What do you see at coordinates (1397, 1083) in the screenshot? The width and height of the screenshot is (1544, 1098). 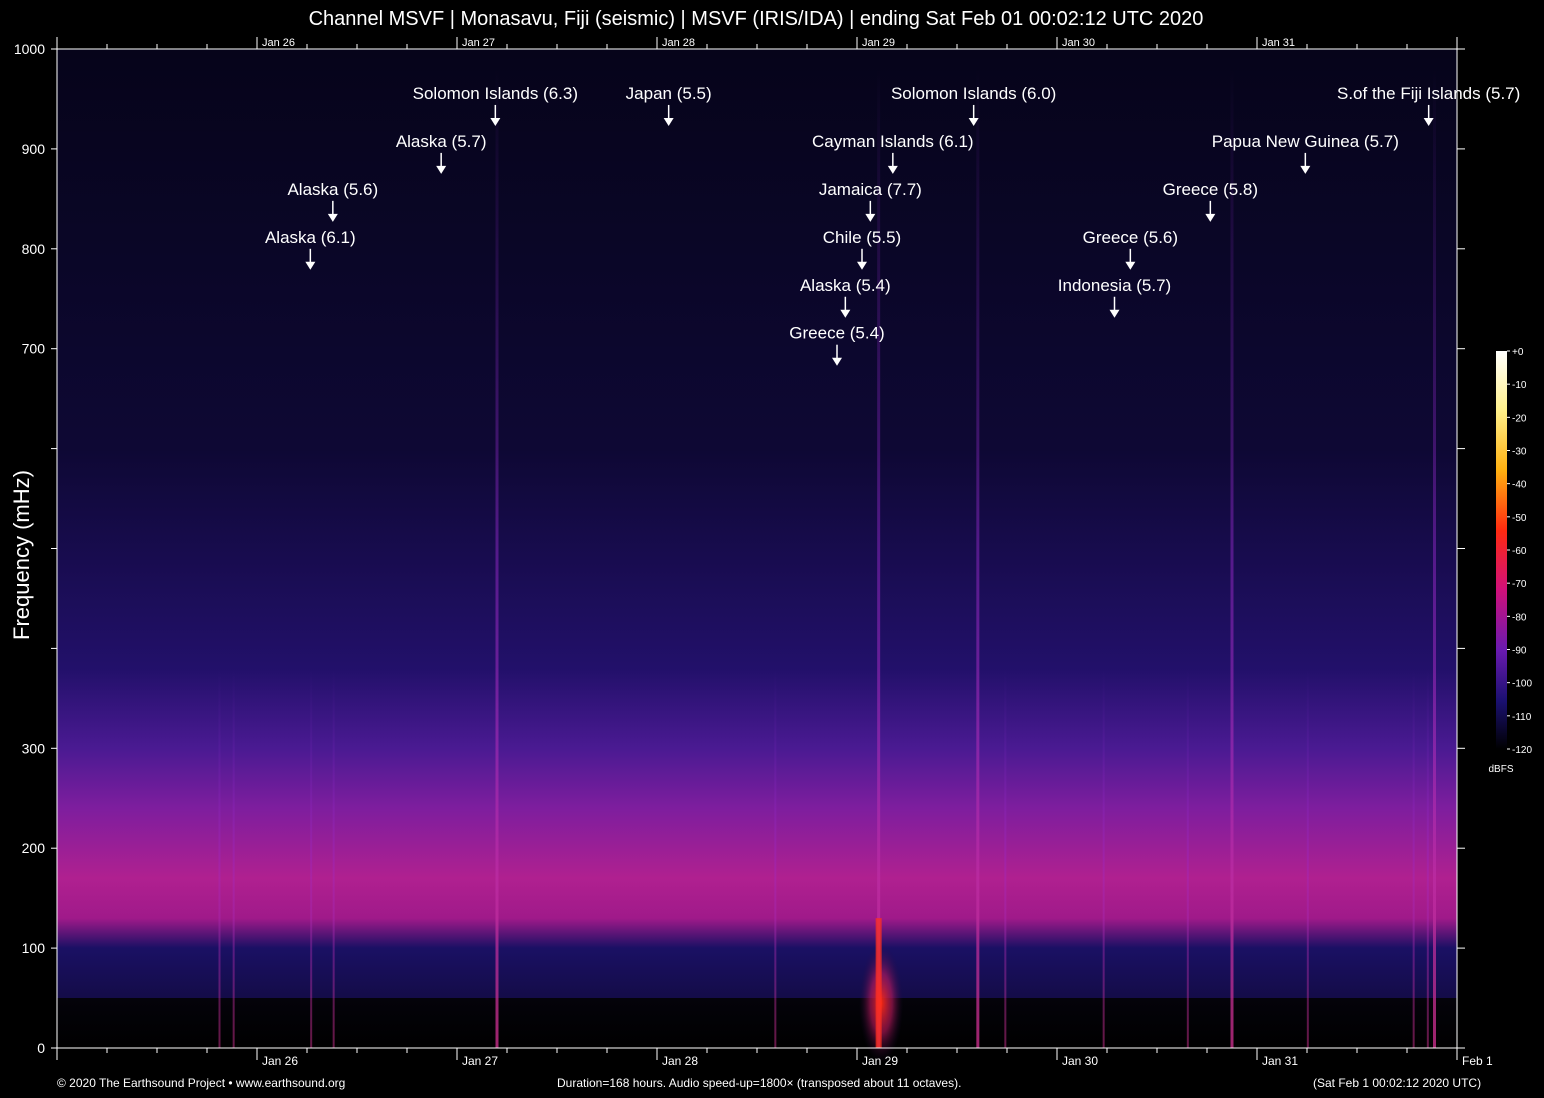 I see `footer-timestamp: (Sat Feb 1 00:02:12 2020 UTC)` at bounding box center [1397, 1083].